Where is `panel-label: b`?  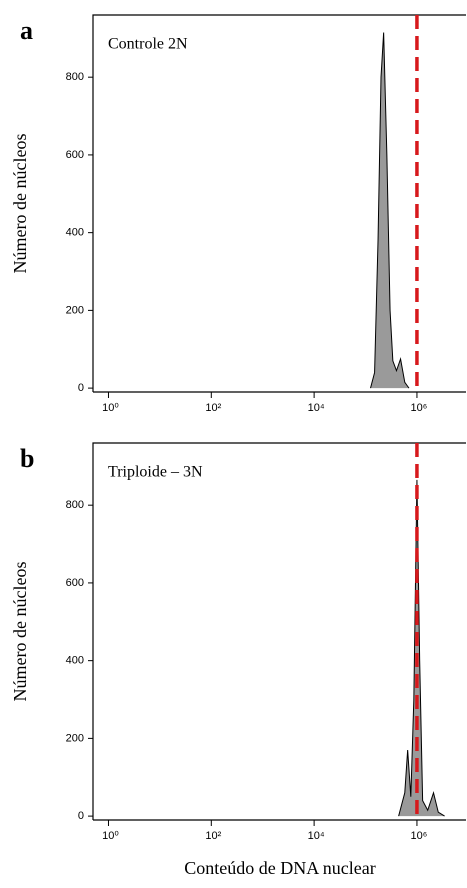
panel-label: b is located at coordinates (27, 458).